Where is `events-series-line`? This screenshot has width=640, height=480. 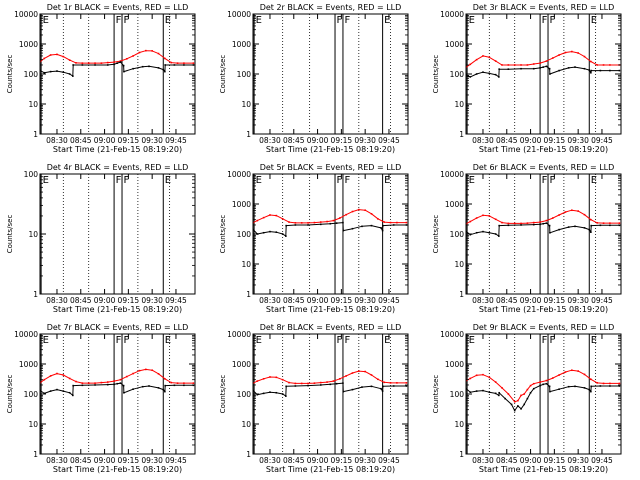 events-series-line is located at coordinates (329, 229).